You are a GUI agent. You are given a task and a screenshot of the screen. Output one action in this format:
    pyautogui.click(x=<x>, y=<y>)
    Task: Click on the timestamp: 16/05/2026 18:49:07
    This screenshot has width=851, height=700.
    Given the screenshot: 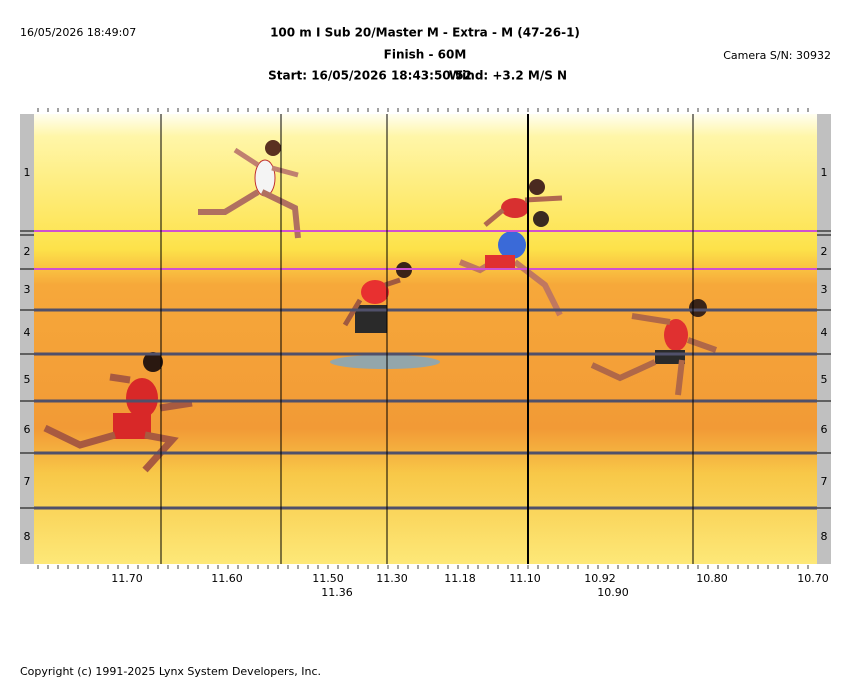 What is the action you would take?
    pyautogui.click(x=78, y=32)
    